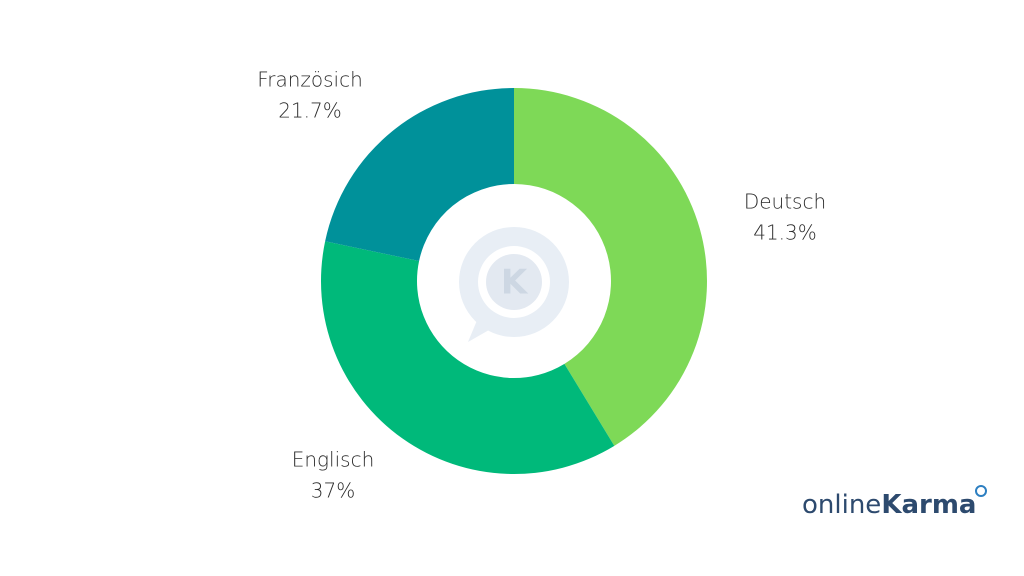 The width and height of the screenshot is (1024, 576). I want to click on slice-label: Deutsch, so click(785, 202).